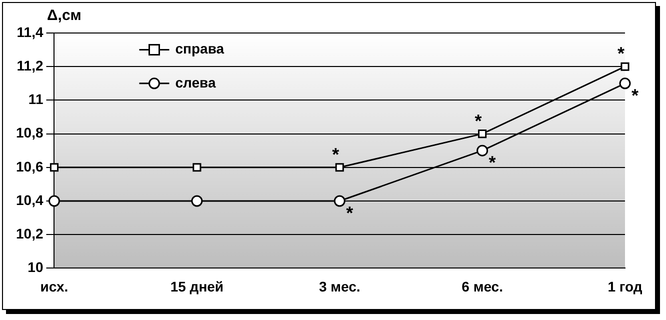 The width and height of the screenshot is (666, 320). I want to click on legend-label: слева, so click(195, 82).